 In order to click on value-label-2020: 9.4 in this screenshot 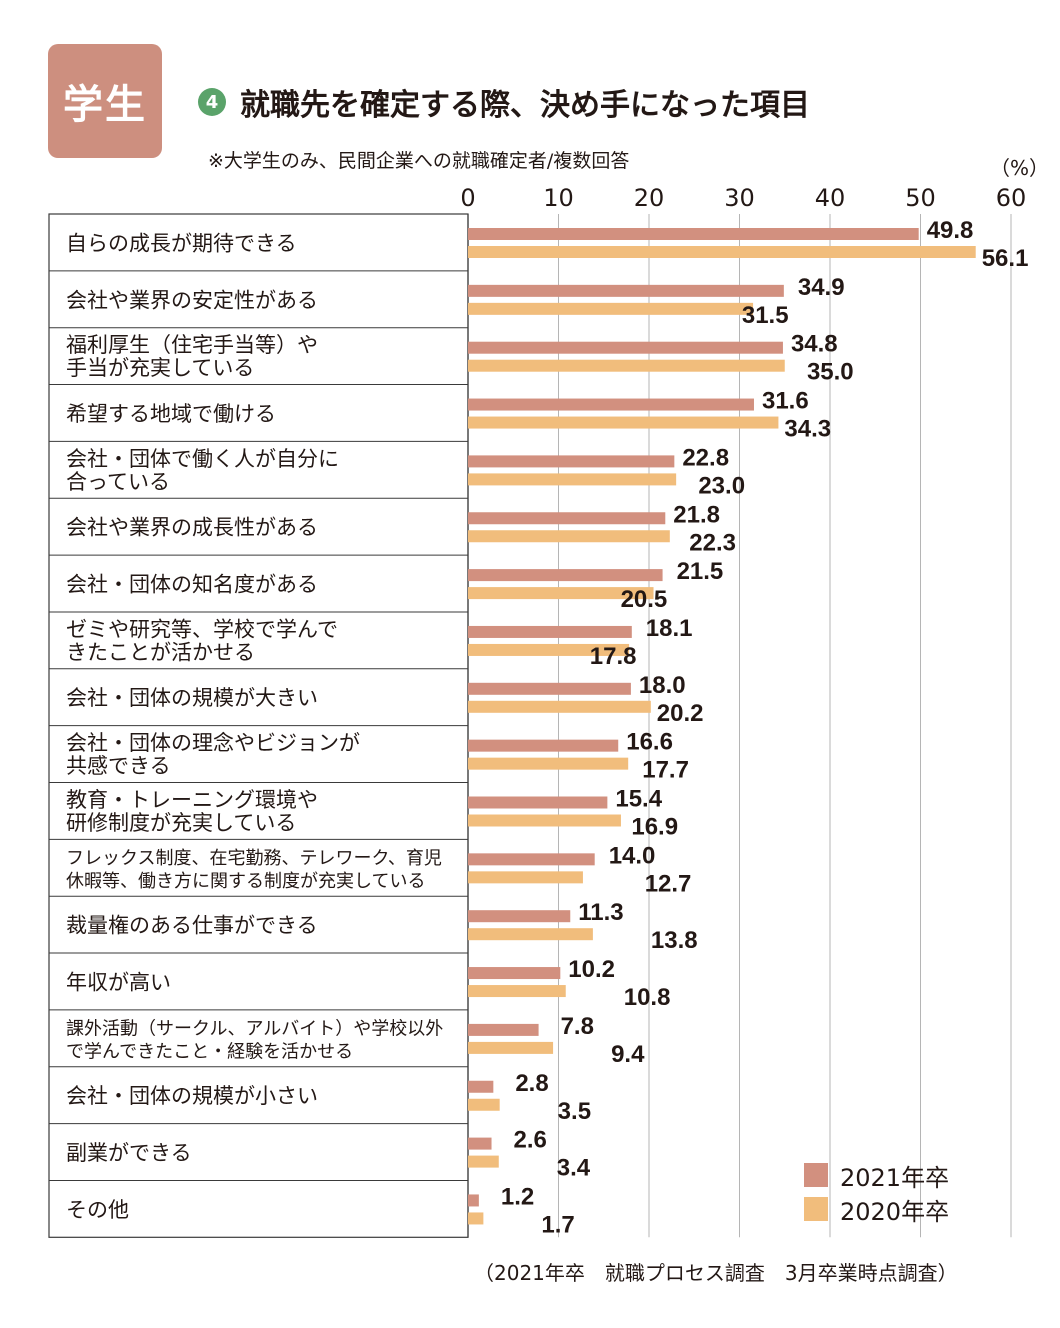, I will do `click(628, 1054)`.